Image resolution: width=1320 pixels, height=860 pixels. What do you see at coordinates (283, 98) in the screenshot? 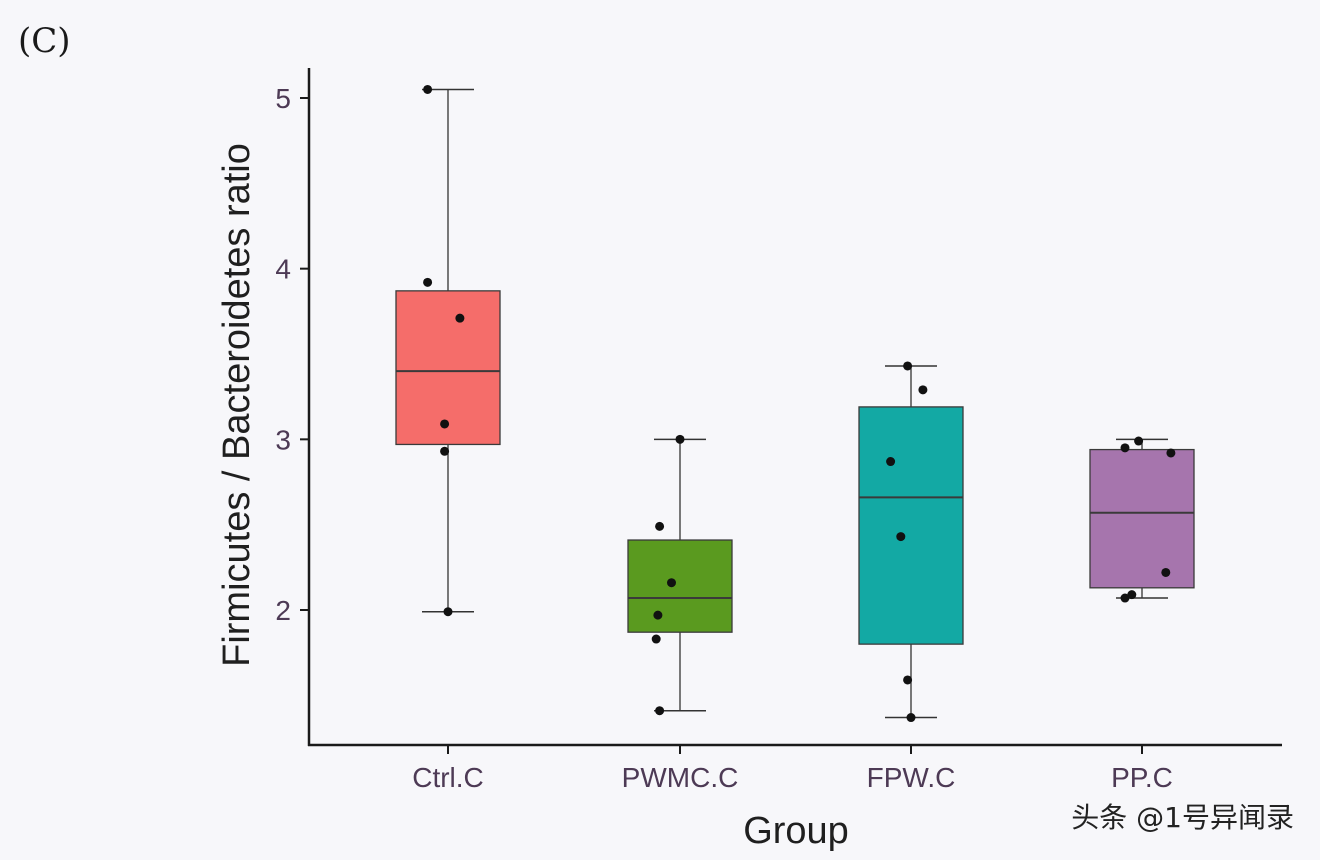
I see `y-tick-label: 5` at bounding box center [283, 98].